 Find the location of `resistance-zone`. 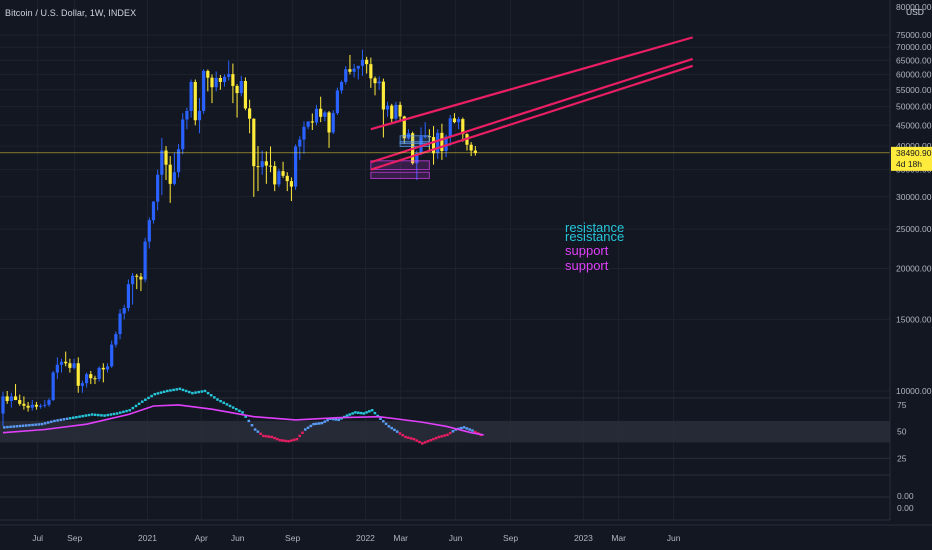

resistance-zone is located at coordinates (414, 139).